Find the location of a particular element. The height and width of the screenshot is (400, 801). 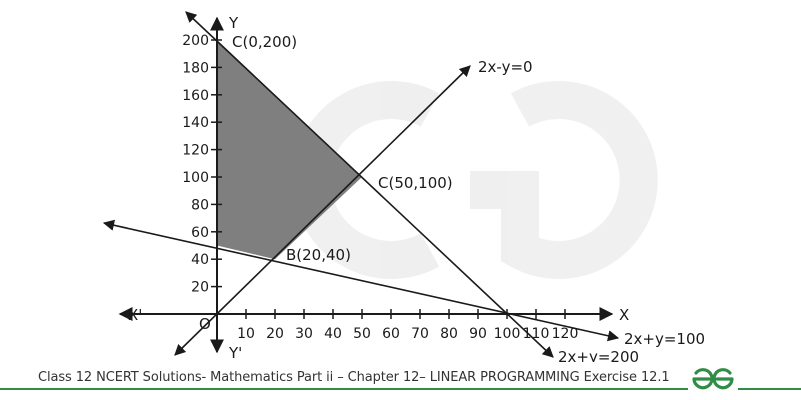

x-tick-label: 30 is located at coordinates (304, 334).